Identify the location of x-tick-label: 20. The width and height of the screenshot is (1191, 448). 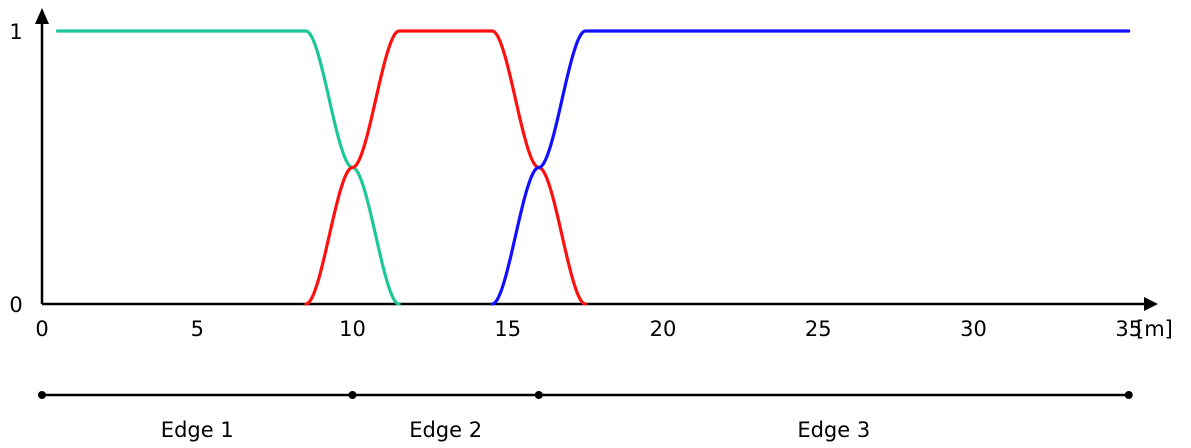
(663, 329).